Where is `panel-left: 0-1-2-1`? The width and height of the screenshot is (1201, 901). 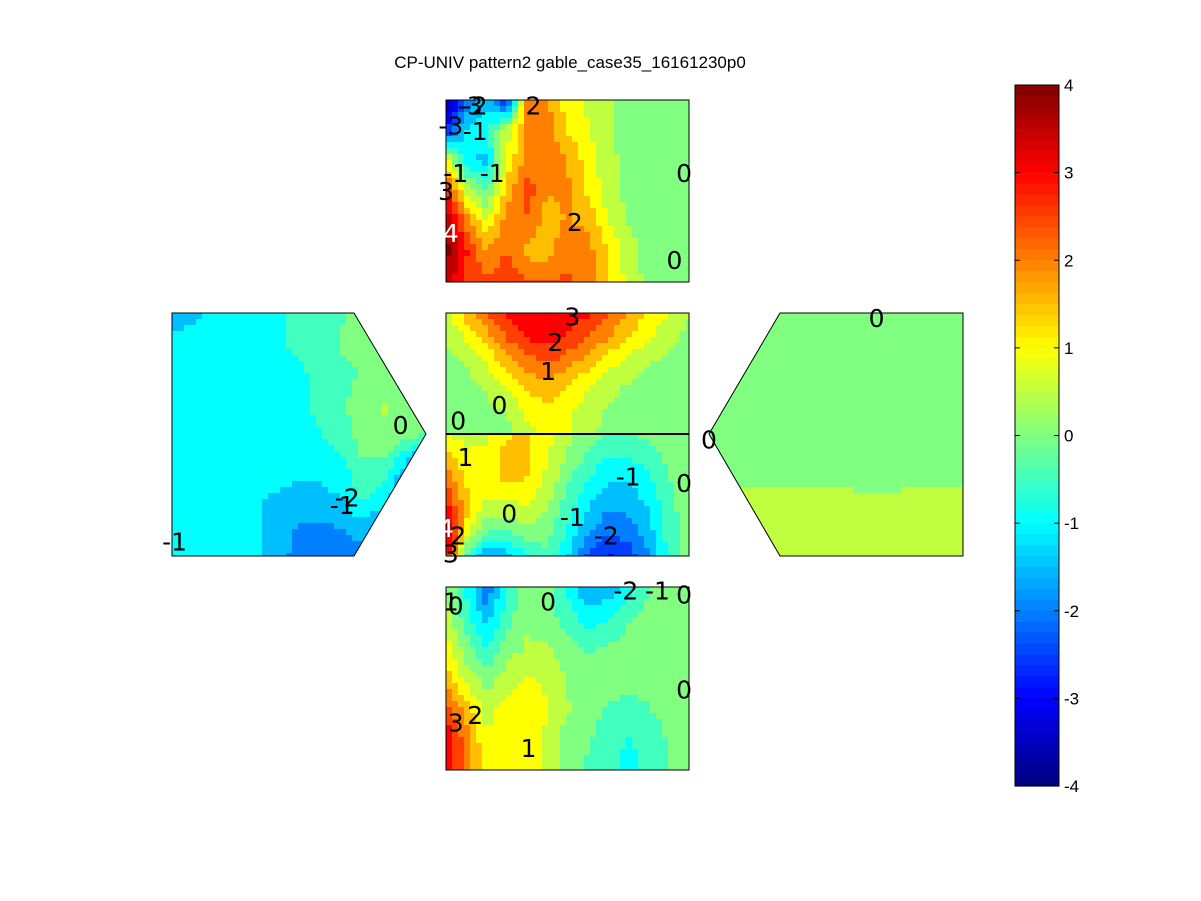 panel-left: 0-1-2-1 is located at coordinates (294, 434).